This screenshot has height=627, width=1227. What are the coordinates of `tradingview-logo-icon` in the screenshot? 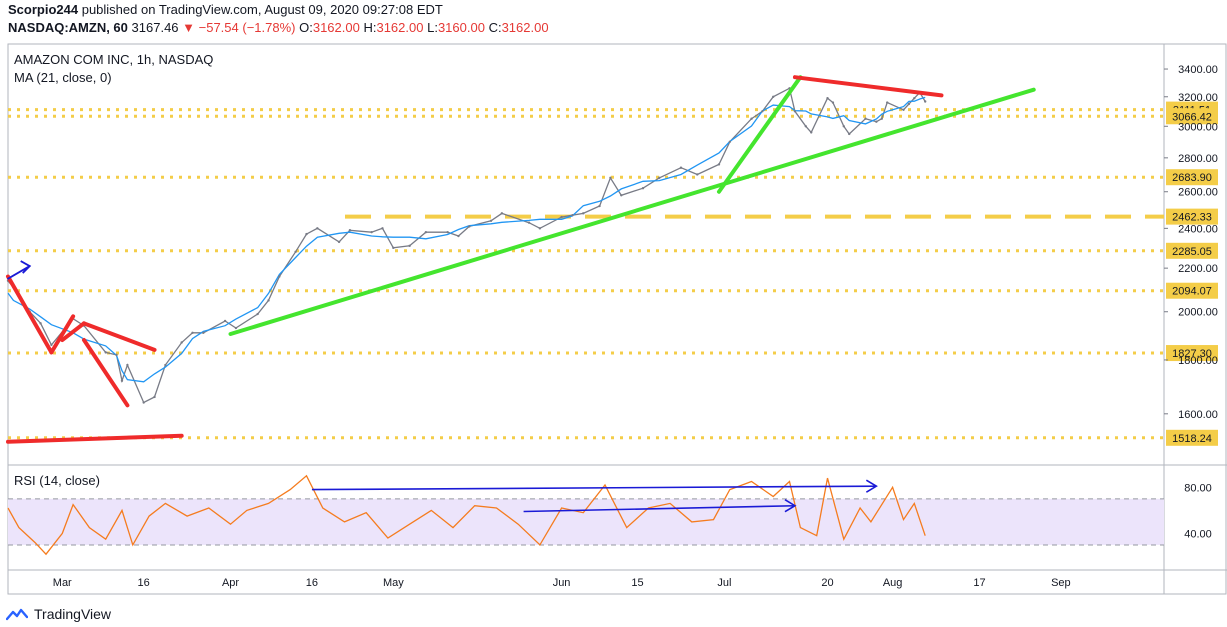 It's located at (17, 614).